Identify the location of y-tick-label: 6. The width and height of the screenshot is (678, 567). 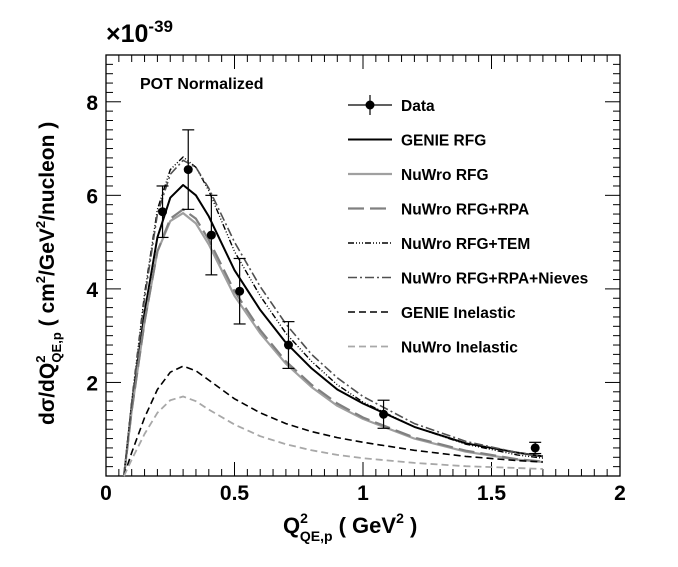
(92, 196).